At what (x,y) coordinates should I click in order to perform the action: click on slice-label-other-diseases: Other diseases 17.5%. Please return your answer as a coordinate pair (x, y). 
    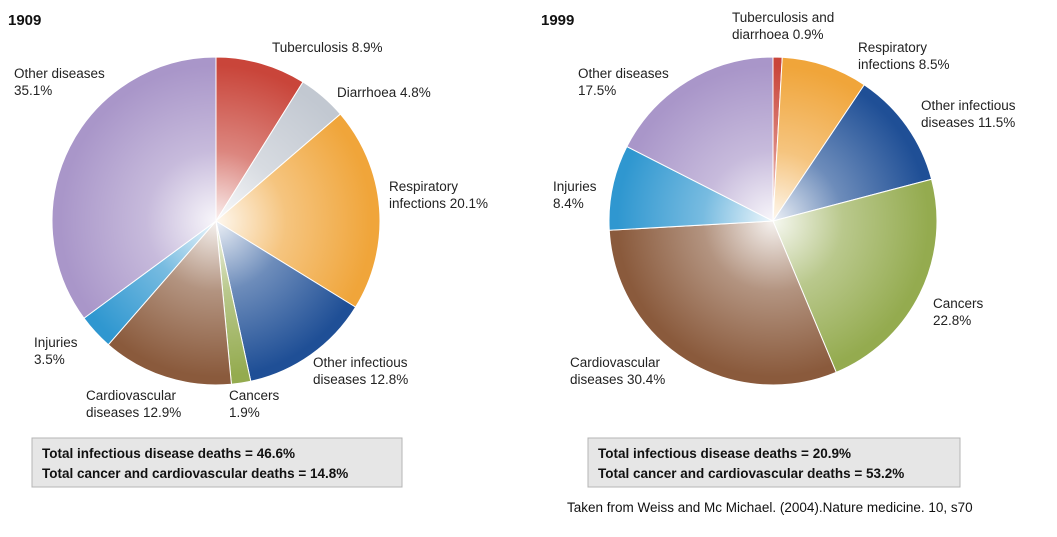
    Looking at the image, I should click on (623, 82).